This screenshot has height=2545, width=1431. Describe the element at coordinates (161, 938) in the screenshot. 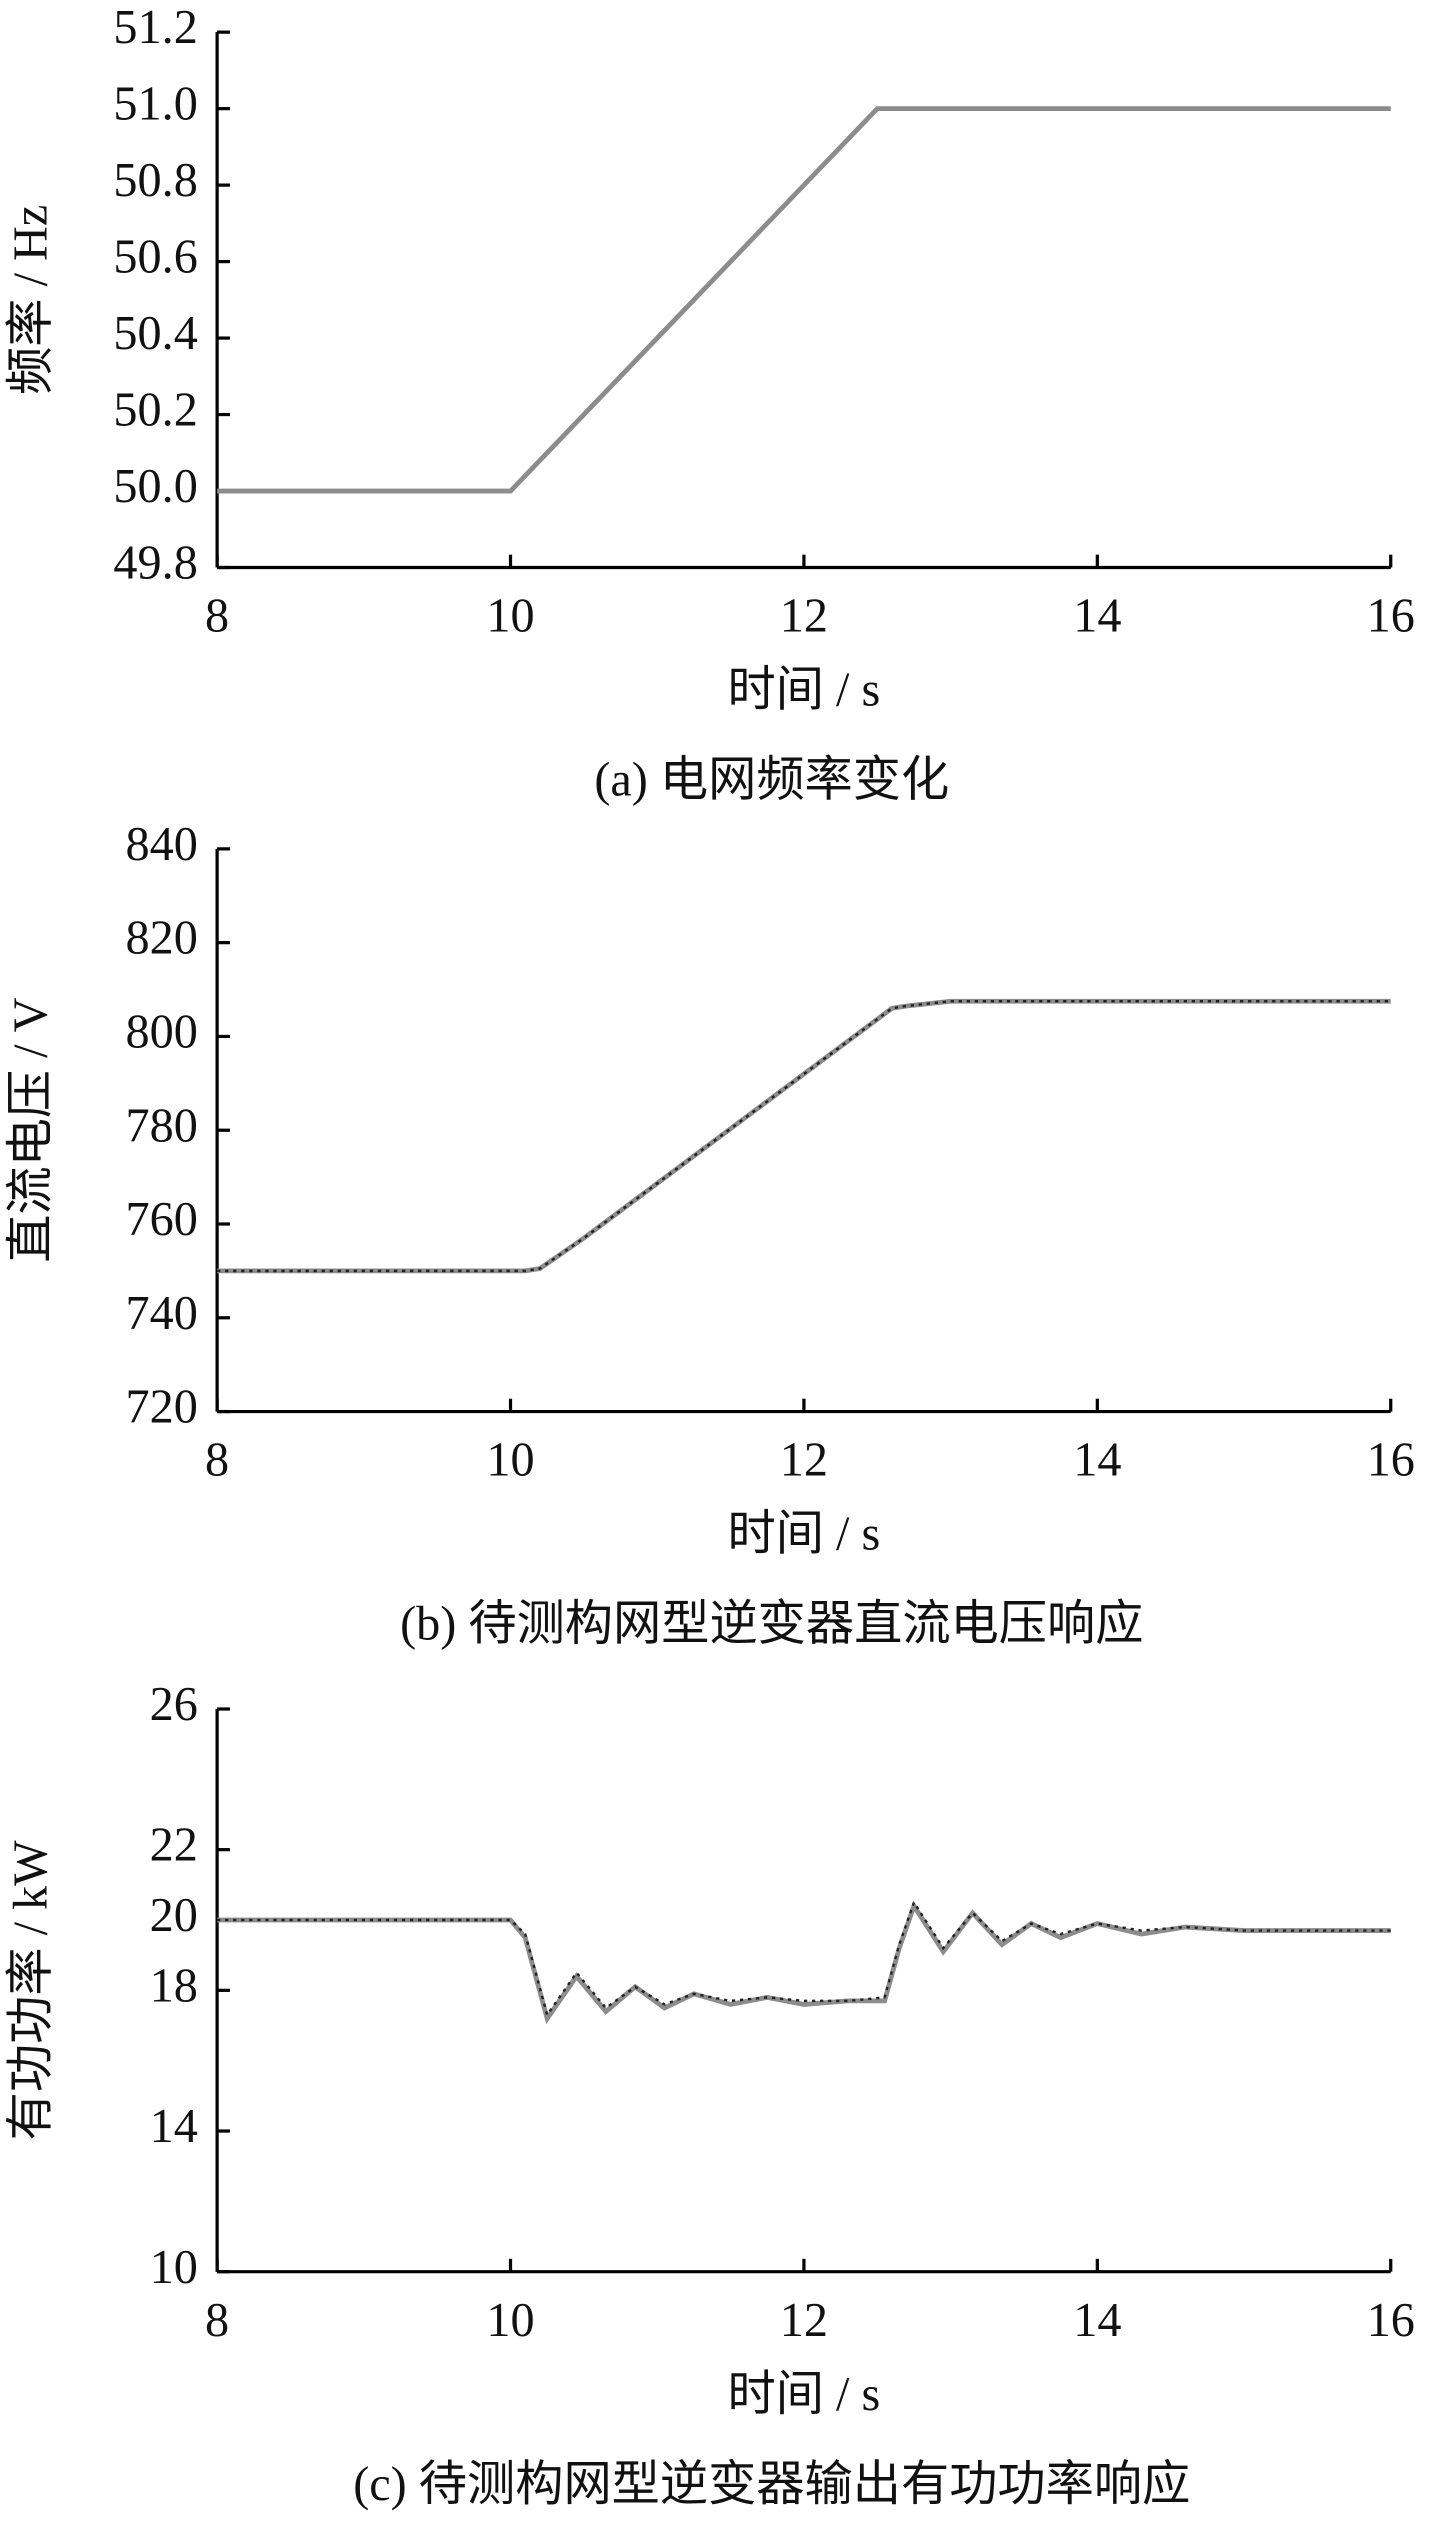

I see `y-tick-label: 820` at that location.